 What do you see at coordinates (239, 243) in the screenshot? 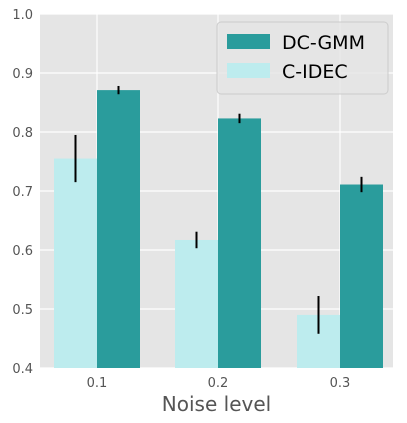
I see `bar-dc-gmm-0.2` at bounding box center [239, 243].